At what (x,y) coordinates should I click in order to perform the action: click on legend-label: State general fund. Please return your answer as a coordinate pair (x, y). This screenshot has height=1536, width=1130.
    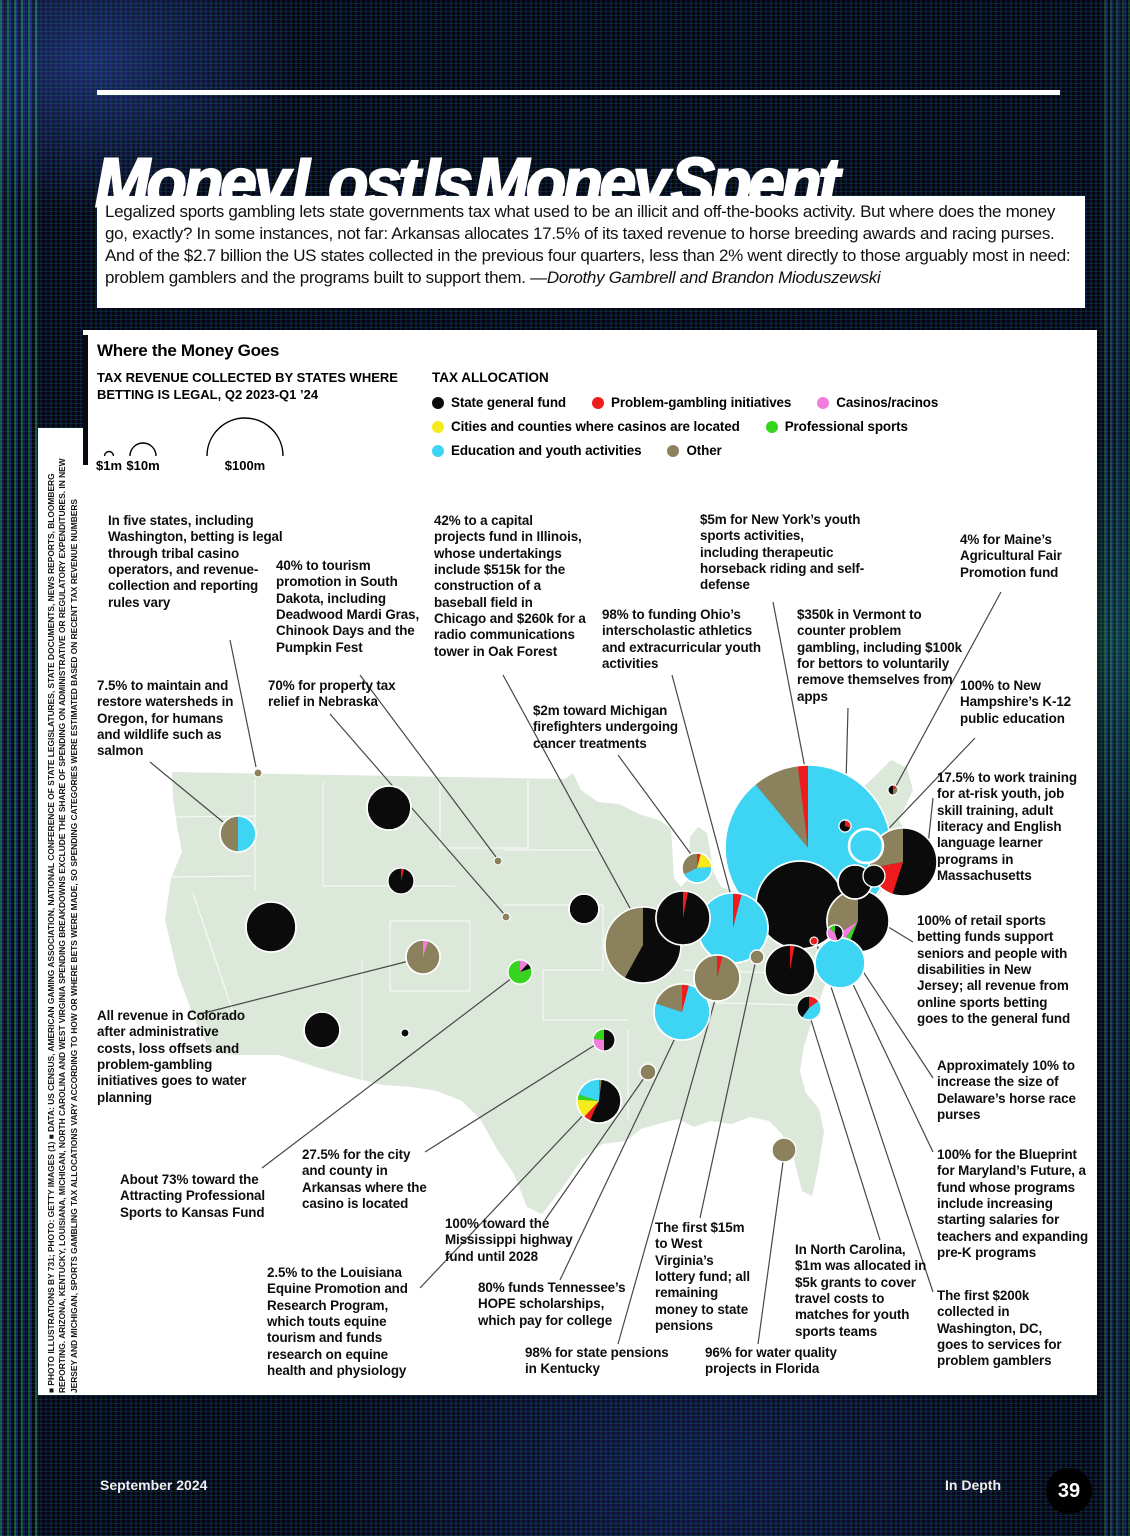
    Looking at the image, I should click on (509, 402).